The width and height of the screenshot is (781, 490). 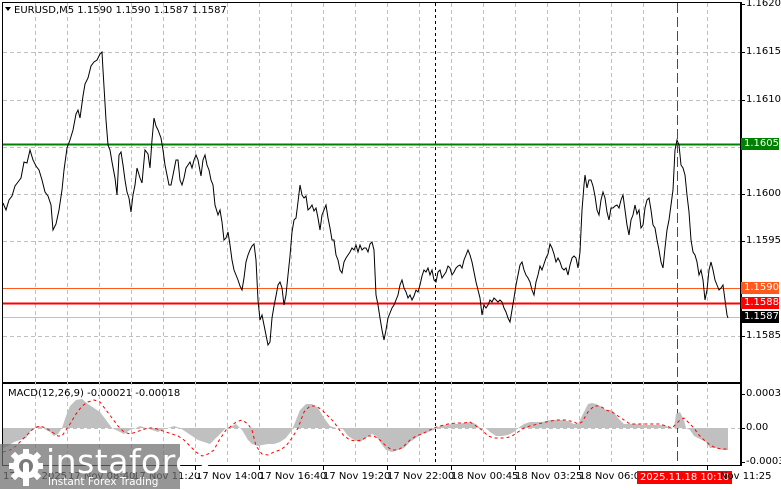 What do you see at coordinates (746, 476) in the screenshot?
I see `time-label: Nov 11:25` at bounding box center [746, 476].